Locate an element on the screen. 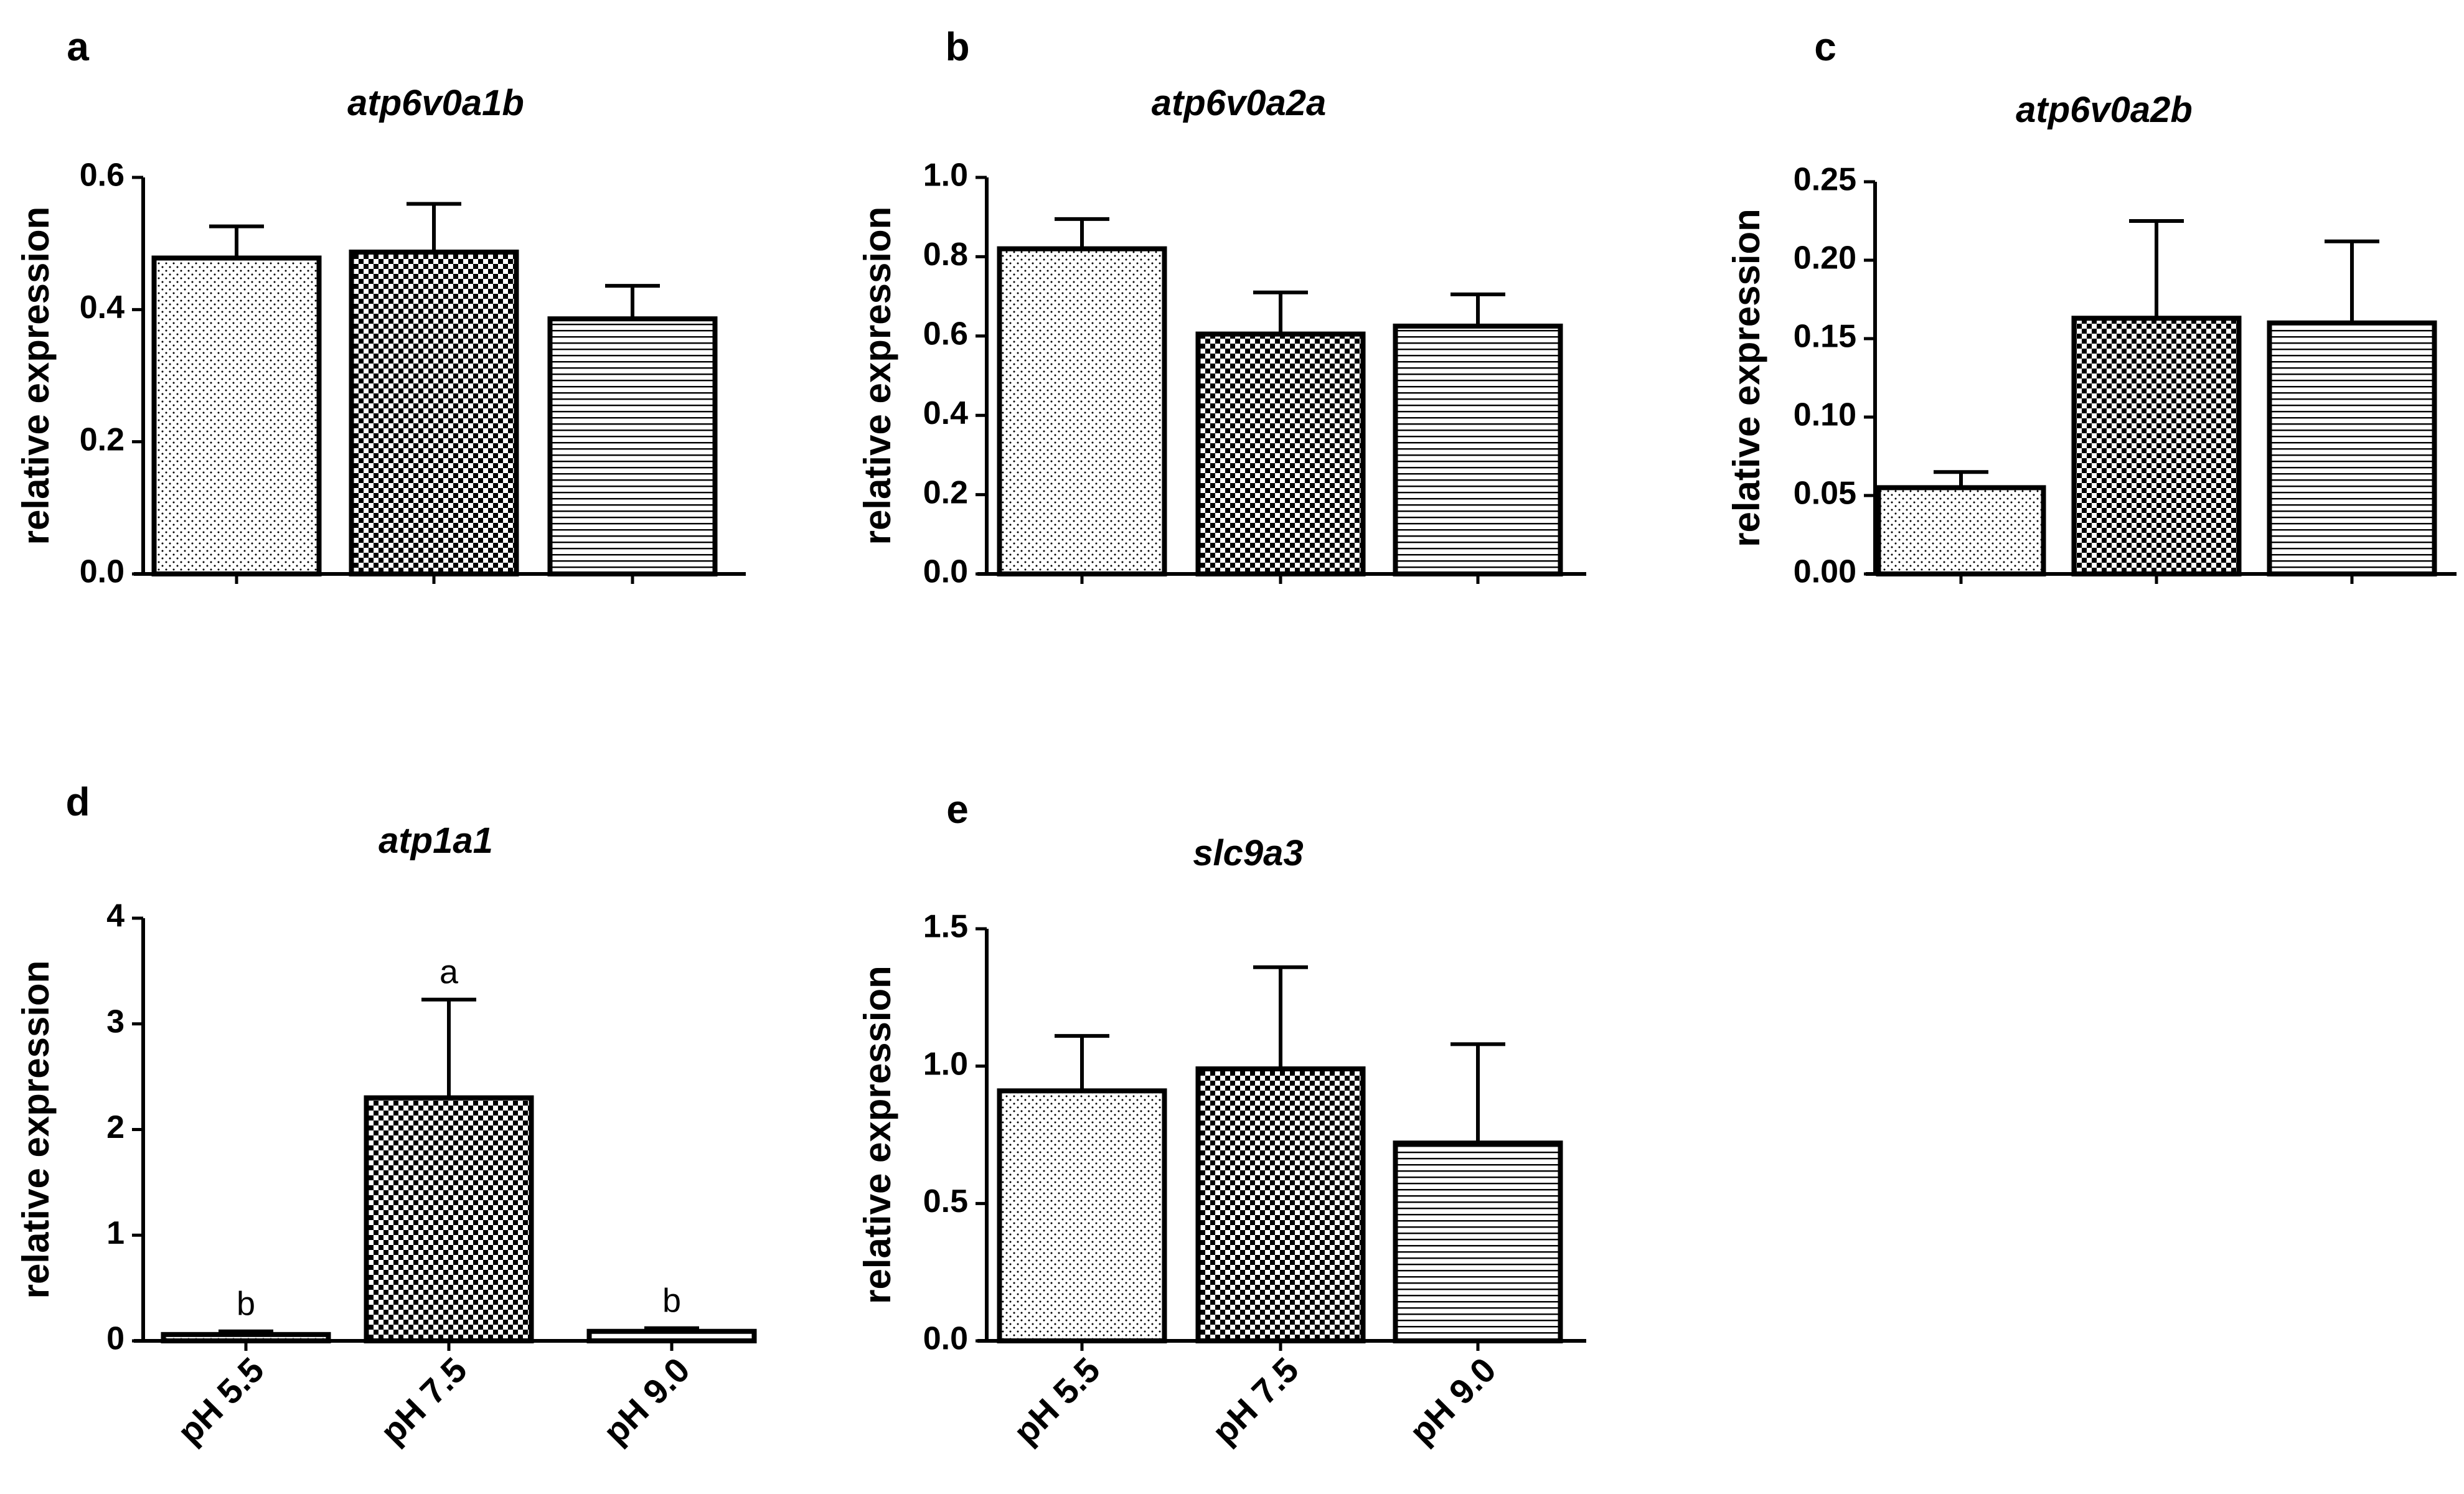 Image resolution: width=2464 pixels, height=1494 pixels. y-tick-label: 0.05 is located at coordinates (1825, 494).